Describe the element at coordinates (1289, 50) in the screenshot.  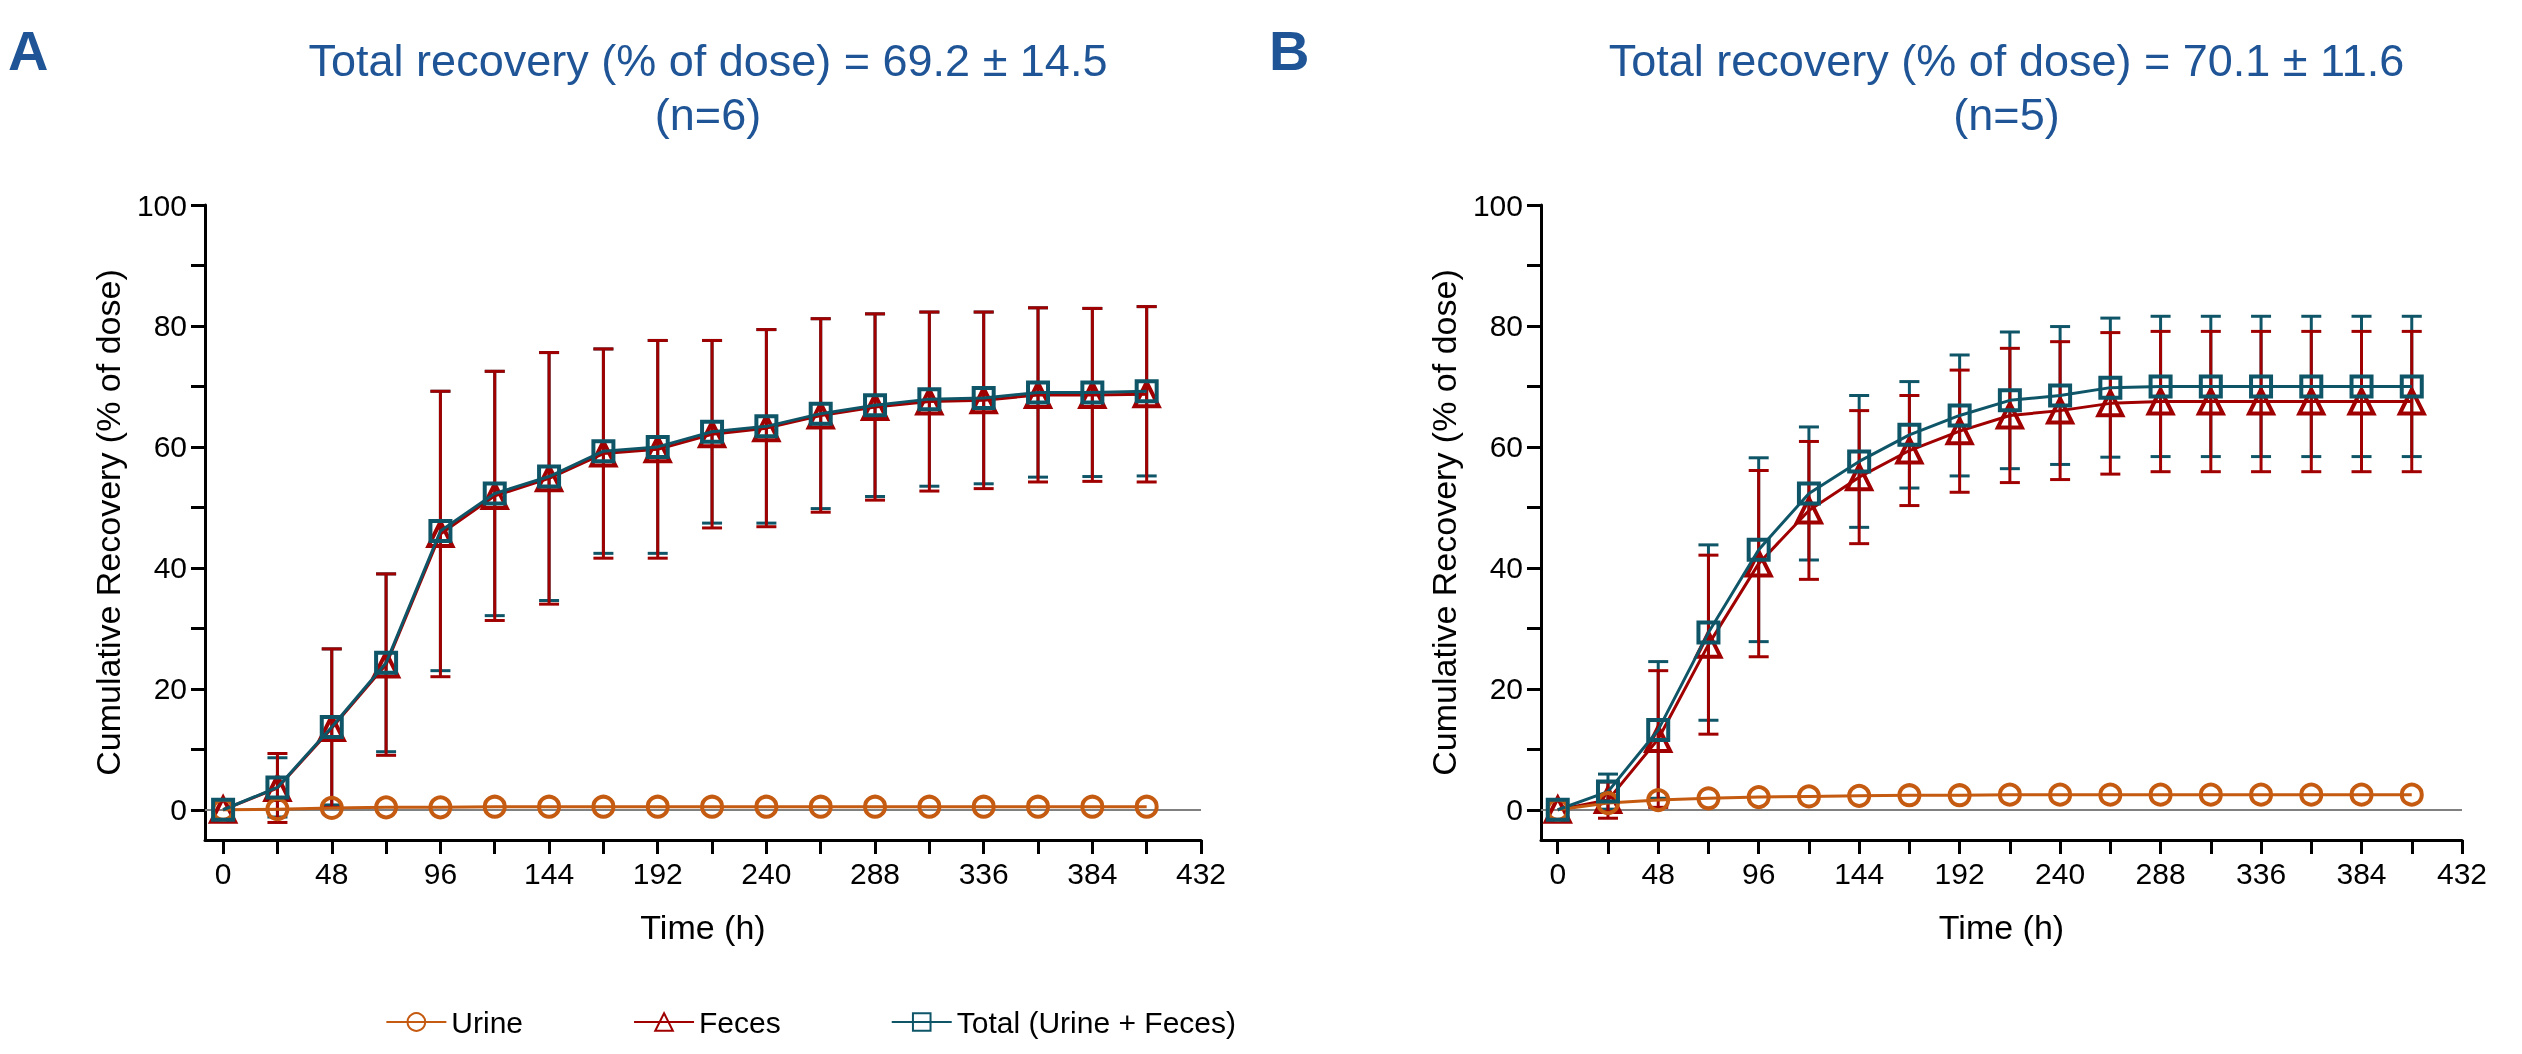
I see `text: B` at that location.